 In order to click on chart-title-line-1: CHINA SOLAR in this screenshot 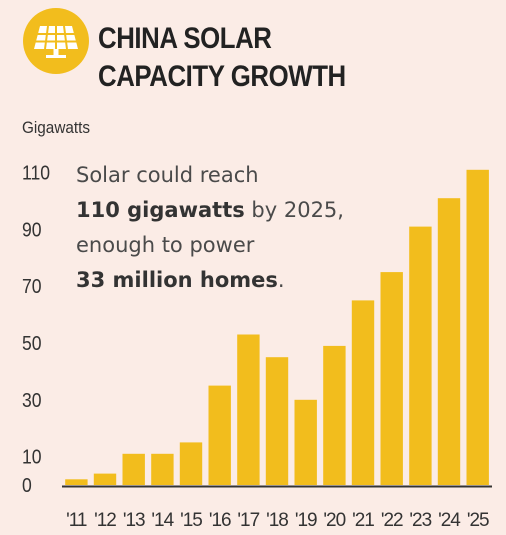, I will do `click(185, 38)`.